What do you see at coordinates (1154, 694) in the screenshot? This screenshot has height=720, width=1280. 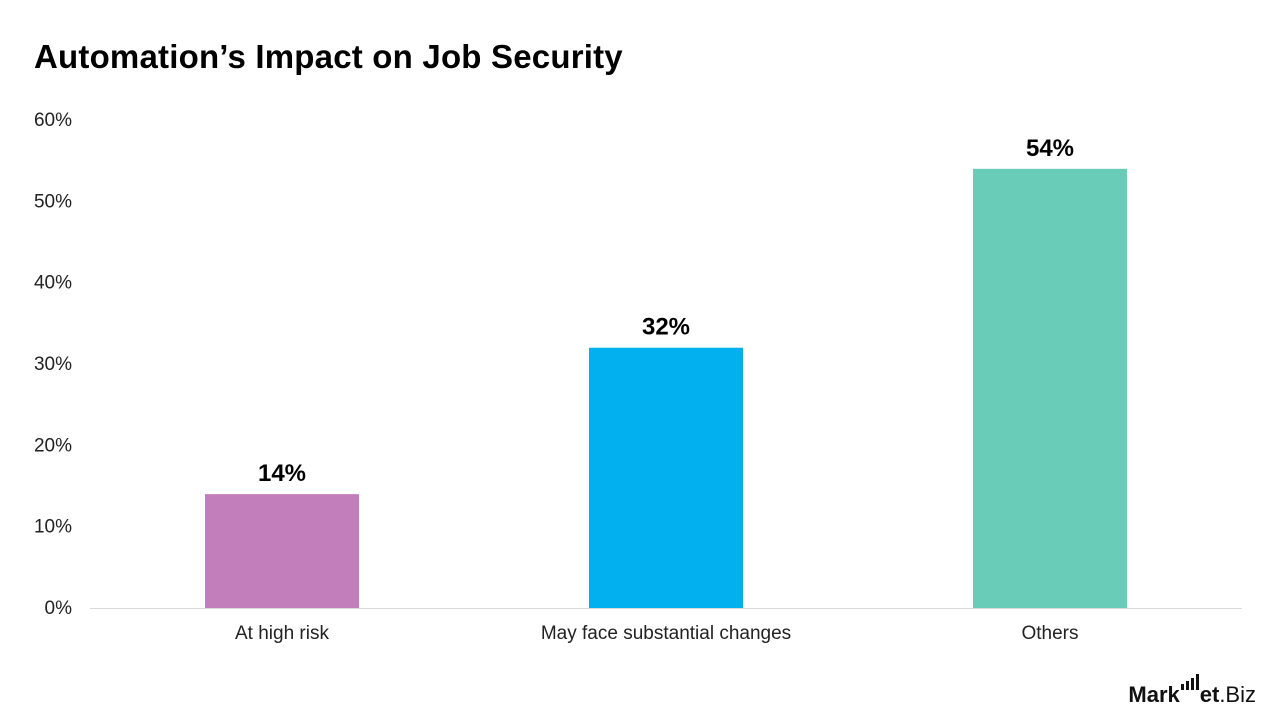 I see `brand-logo-market-text: Mark` at bounding box center [1154, 694].